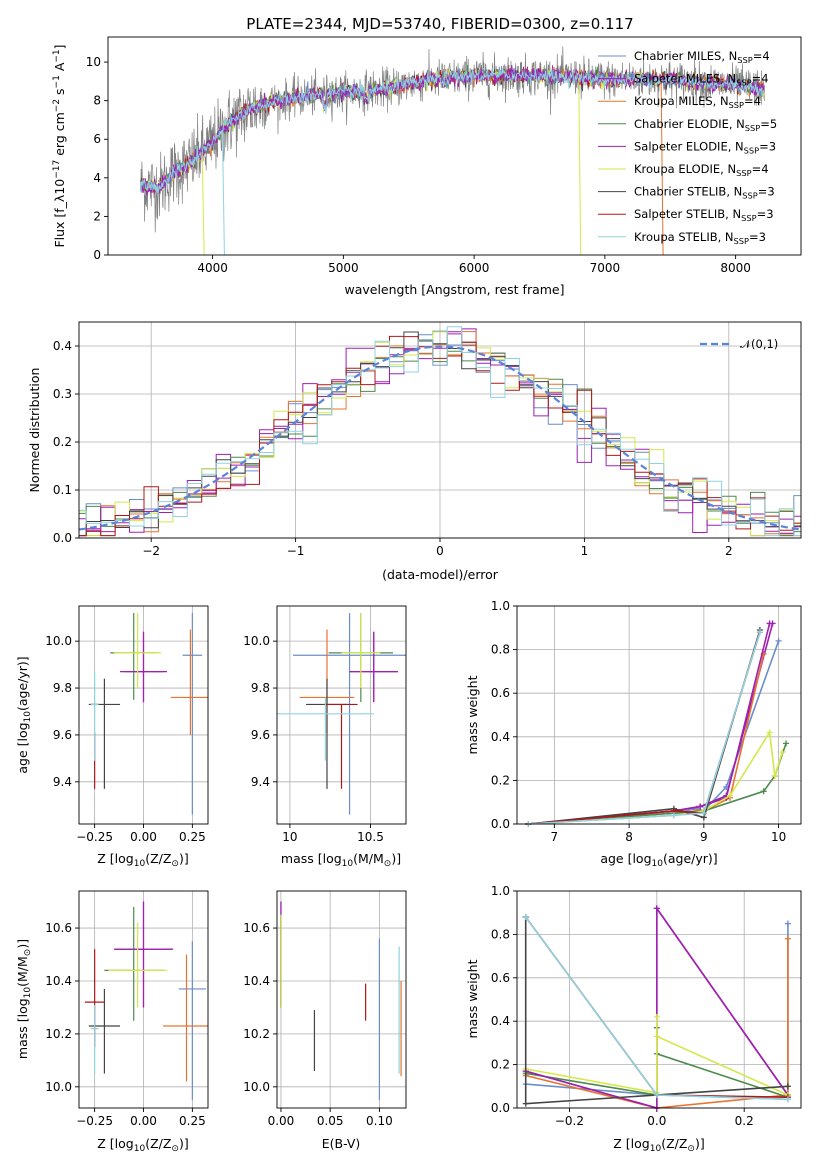 Image resolution: width=819 pixels, height=1174 pixels. Describe the element at coordinates (330, 1121) in the screenshot. I see `x-tick-label: 0.05` at that location.